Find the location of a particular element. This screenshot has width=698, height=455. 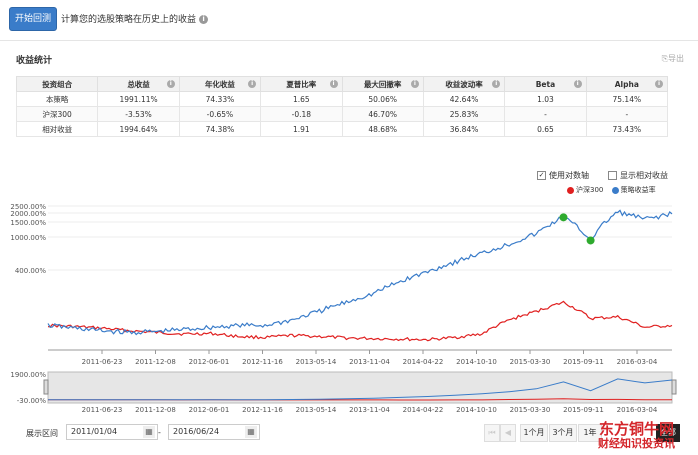

nav-x-tick-label: 2013-05-14 is located at coordinates (316, 410).